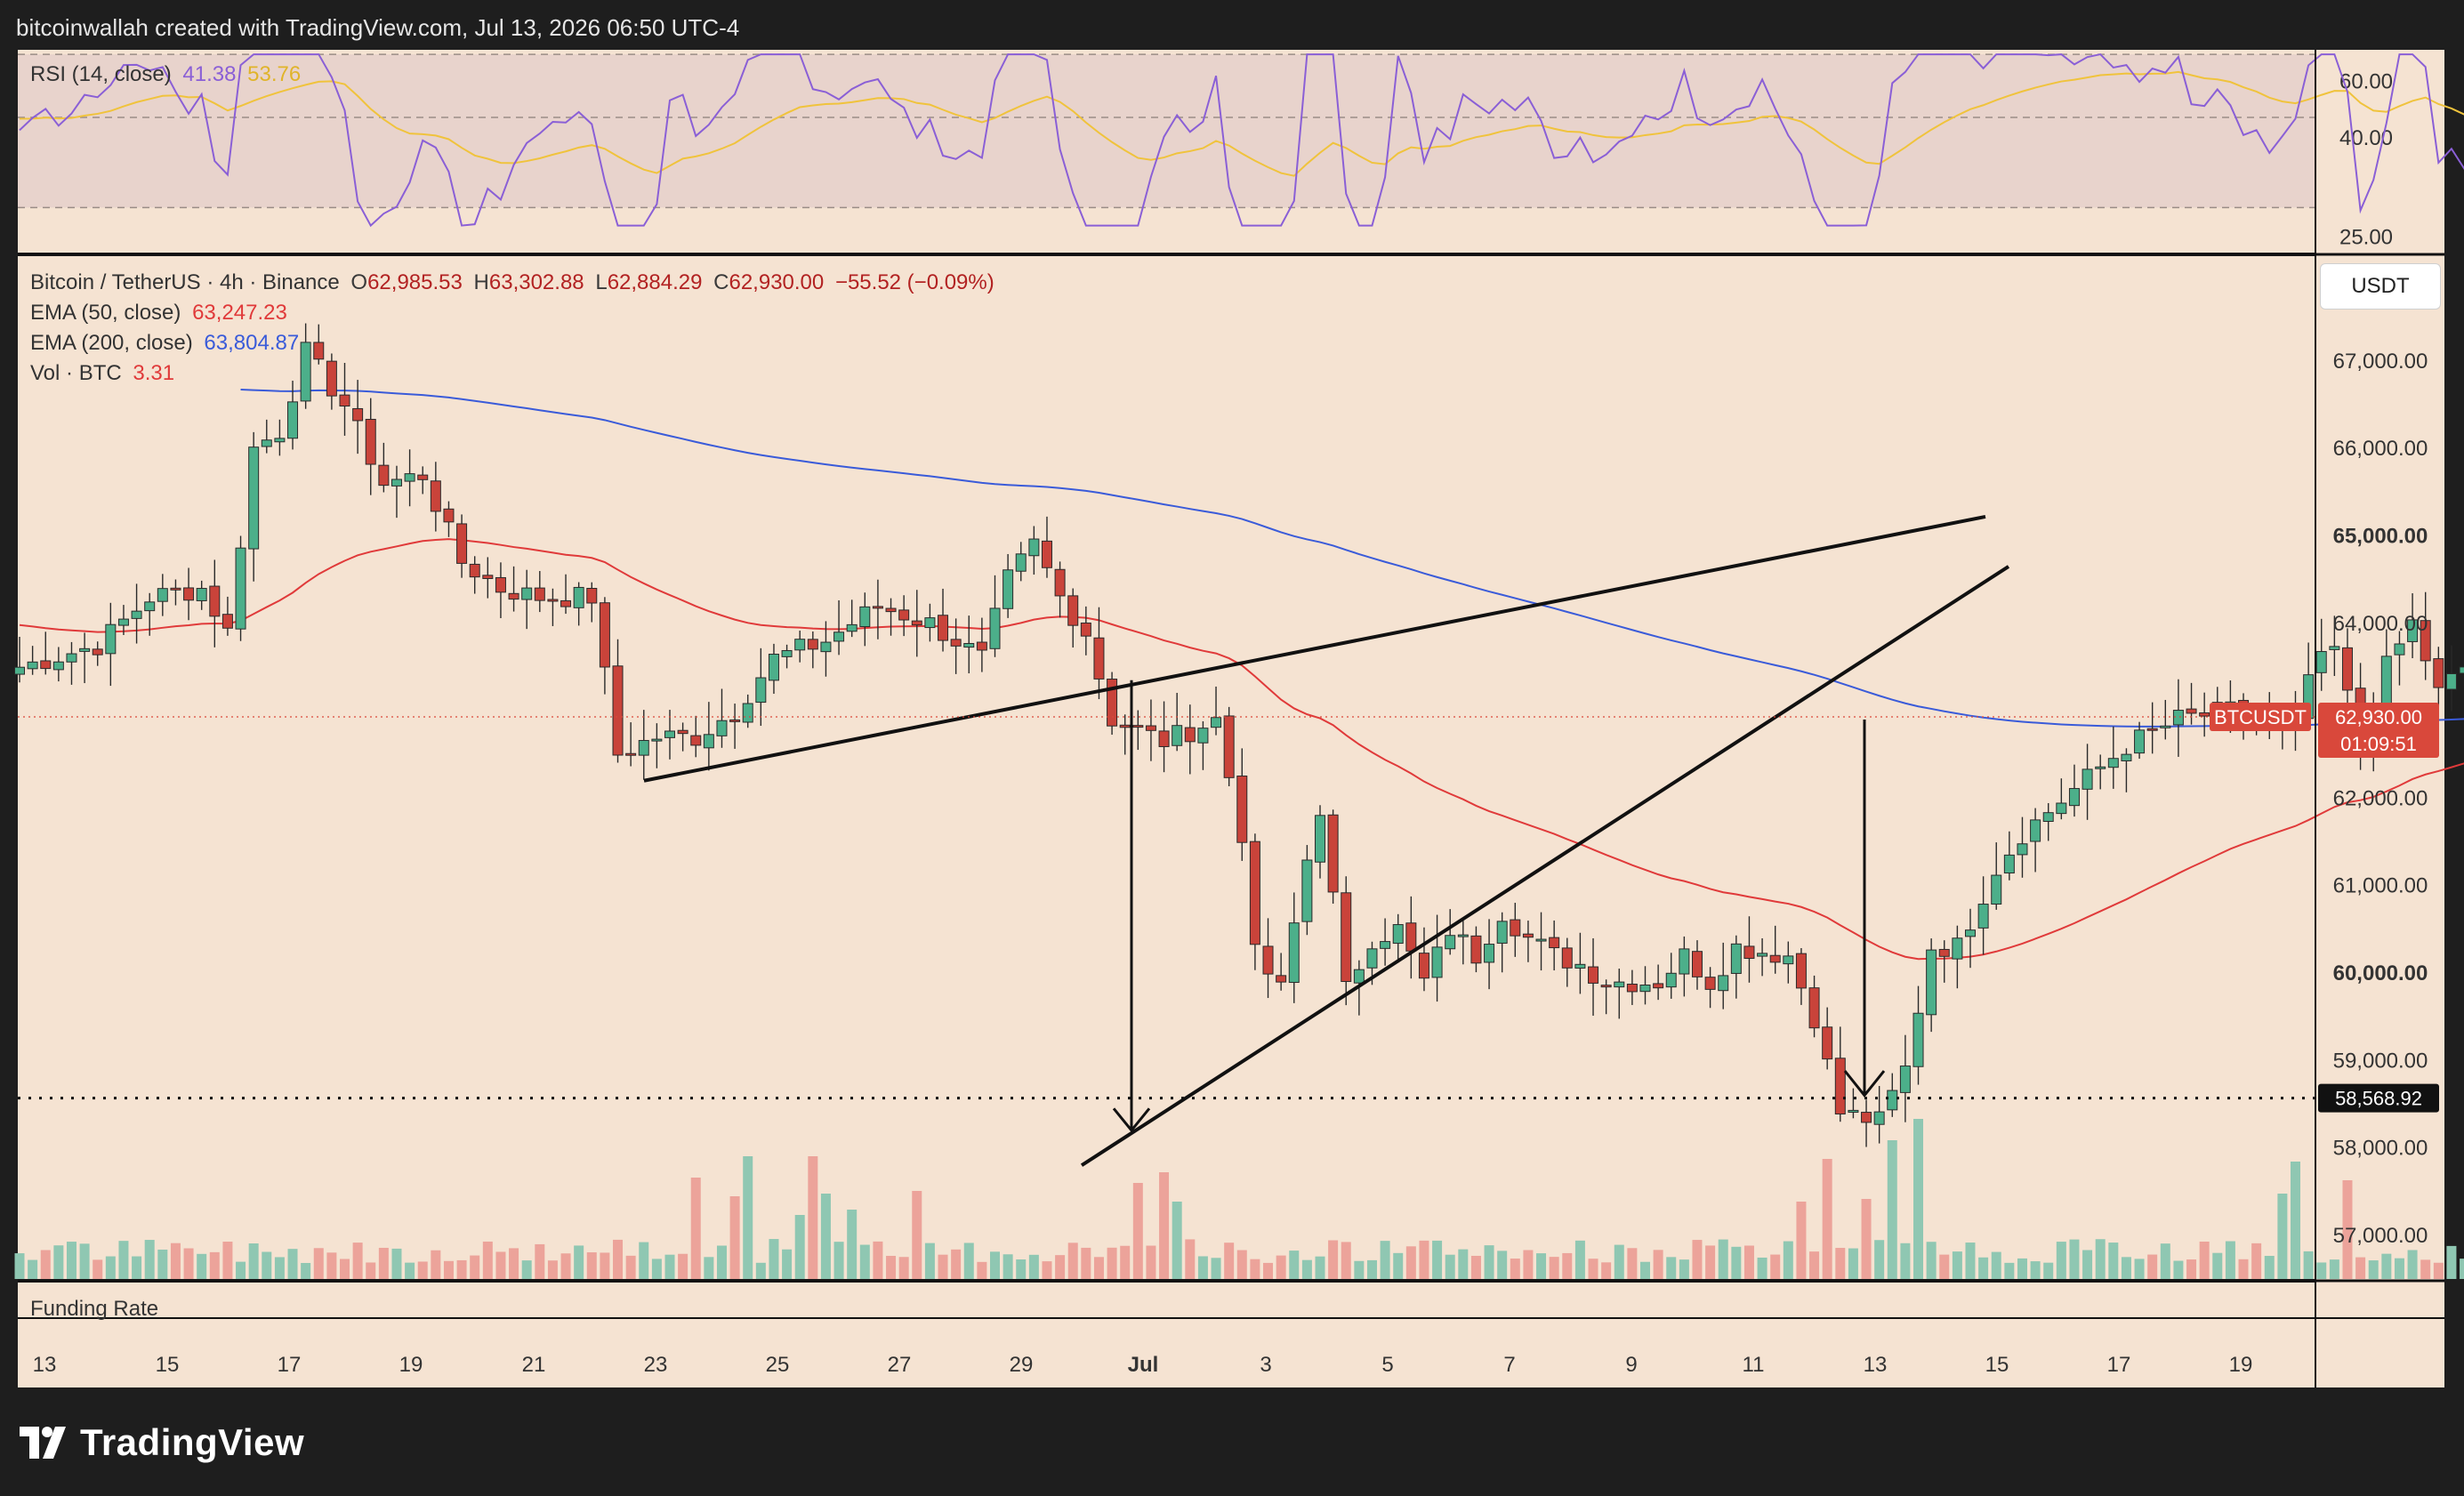 Image resolution: width=2464 pixels, height=1496 pixels. Describe the element at coordinates (154, 373) in the screenshot. I see `volume-value: 3.31` at that location.